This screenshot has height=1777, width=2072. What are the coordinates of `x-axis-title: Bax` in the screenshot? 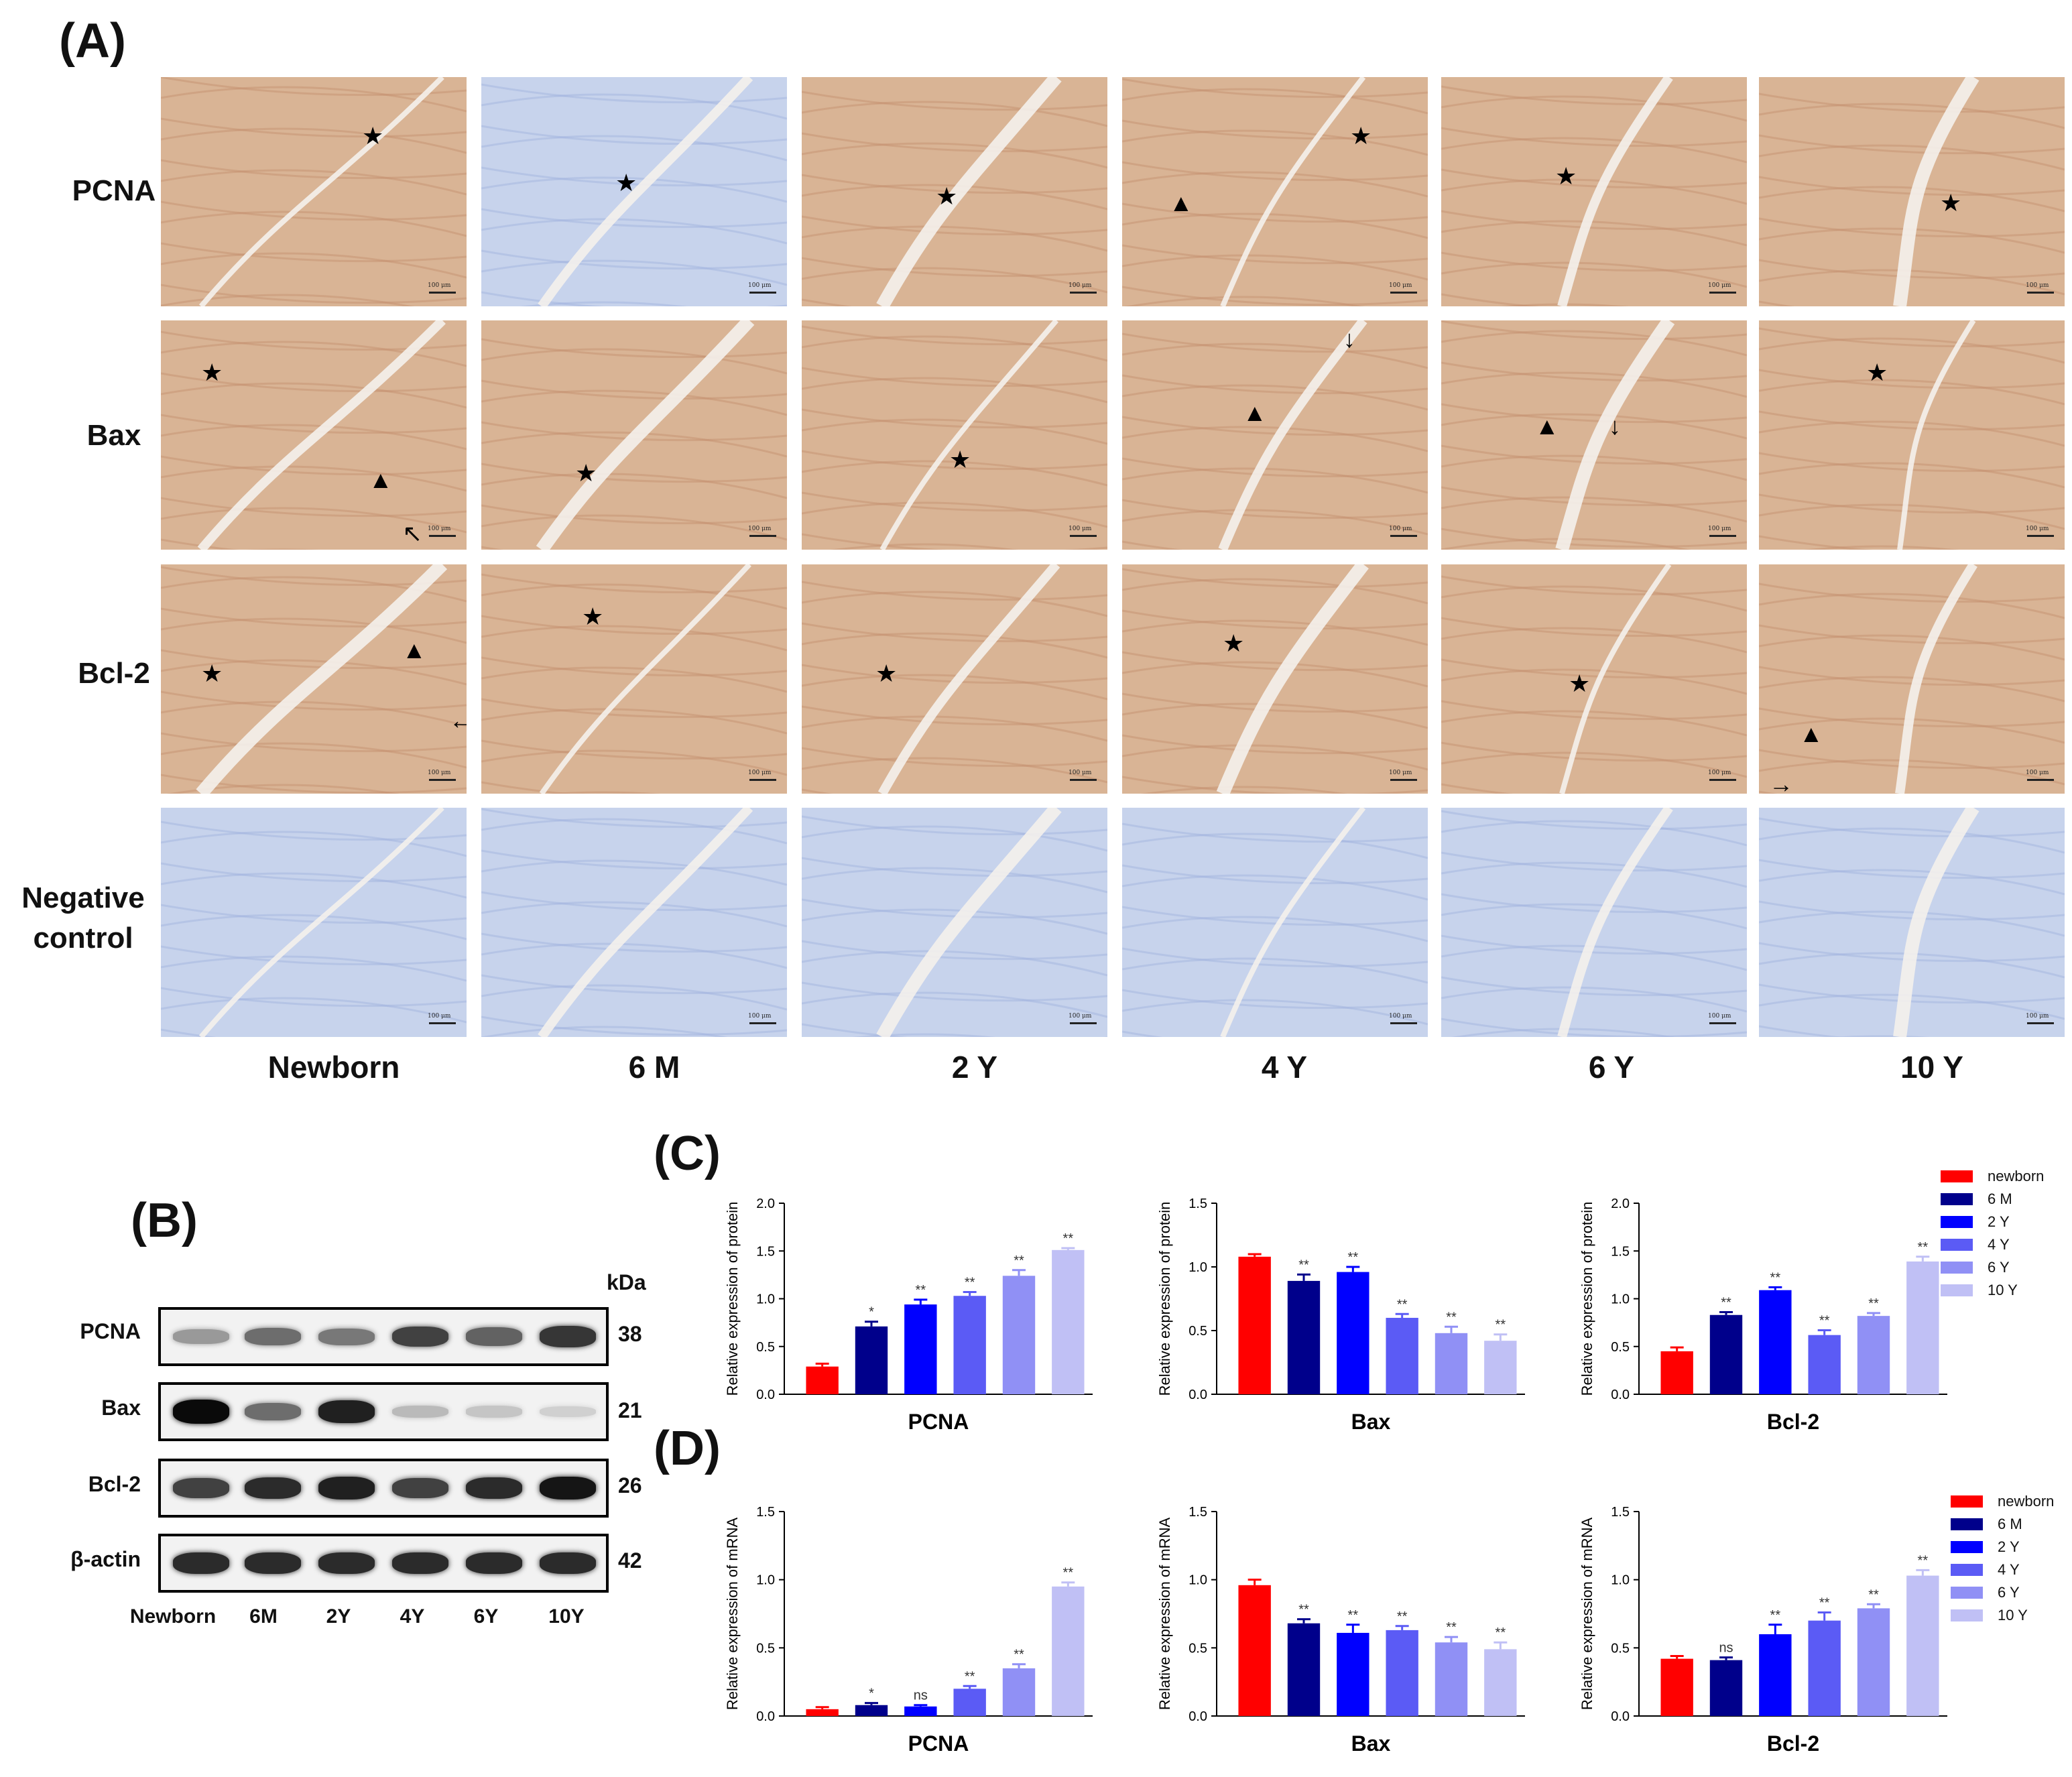 It's located at (1371, 1422).